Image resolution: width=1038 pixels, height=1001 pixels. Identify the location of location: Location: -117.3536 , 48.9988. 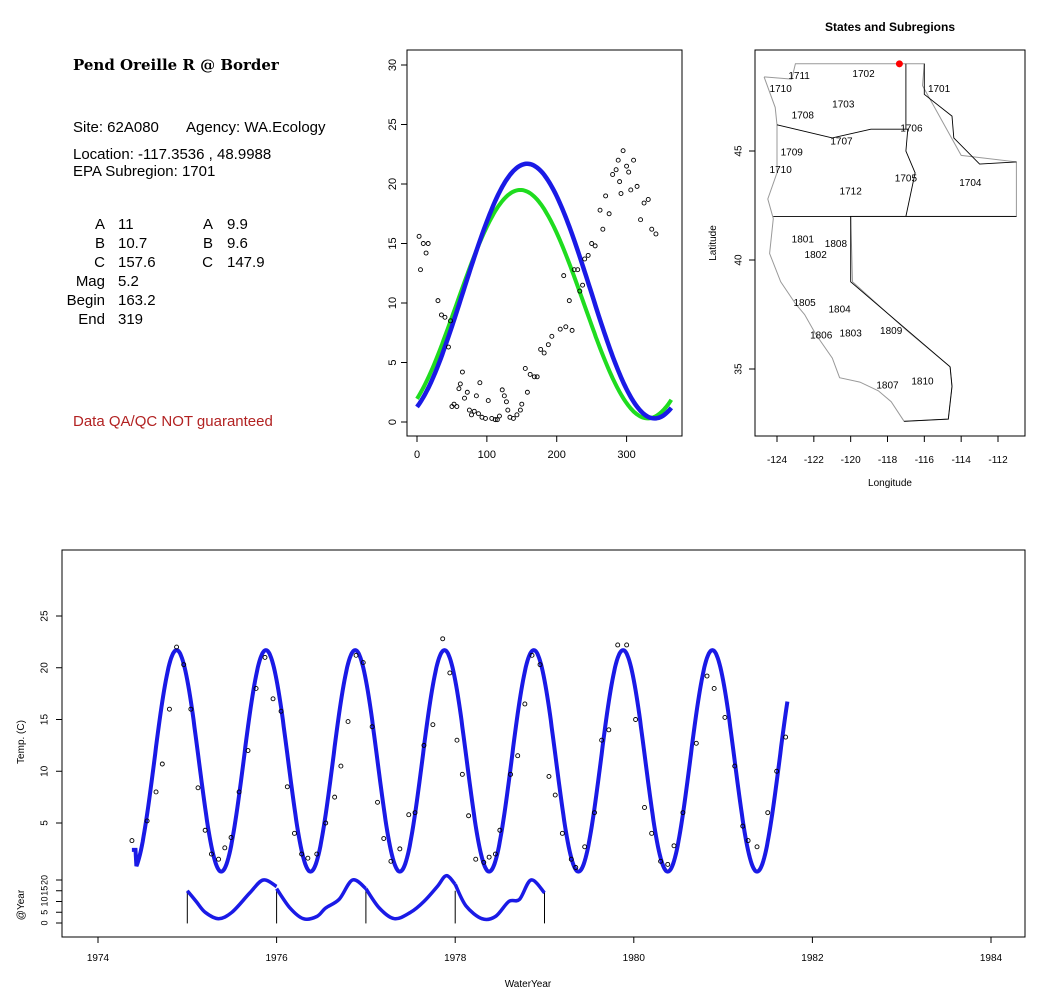
(172, 154).